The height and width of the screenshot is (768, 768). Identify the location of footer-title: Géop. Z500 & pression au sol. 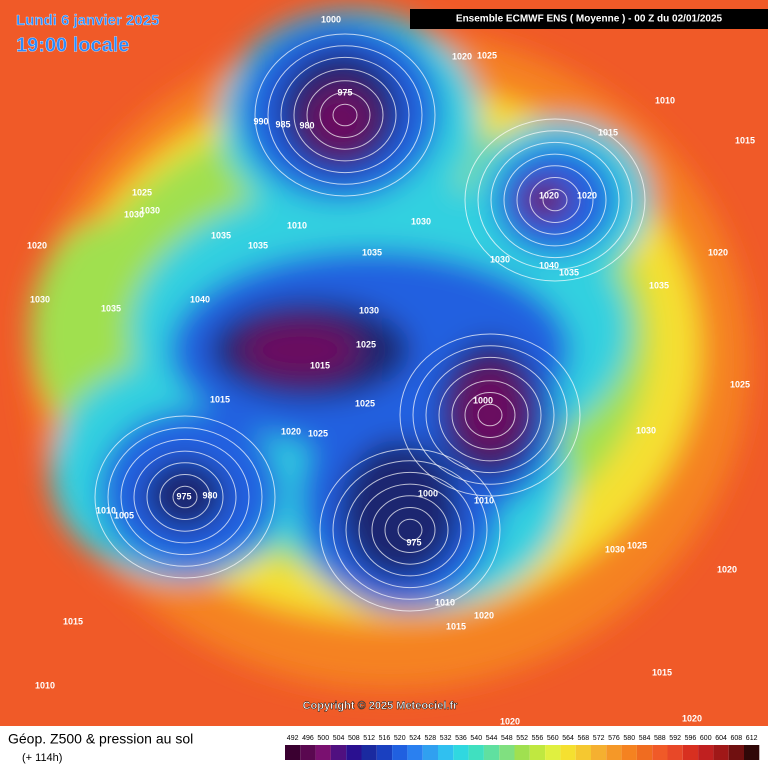
(100, 739).